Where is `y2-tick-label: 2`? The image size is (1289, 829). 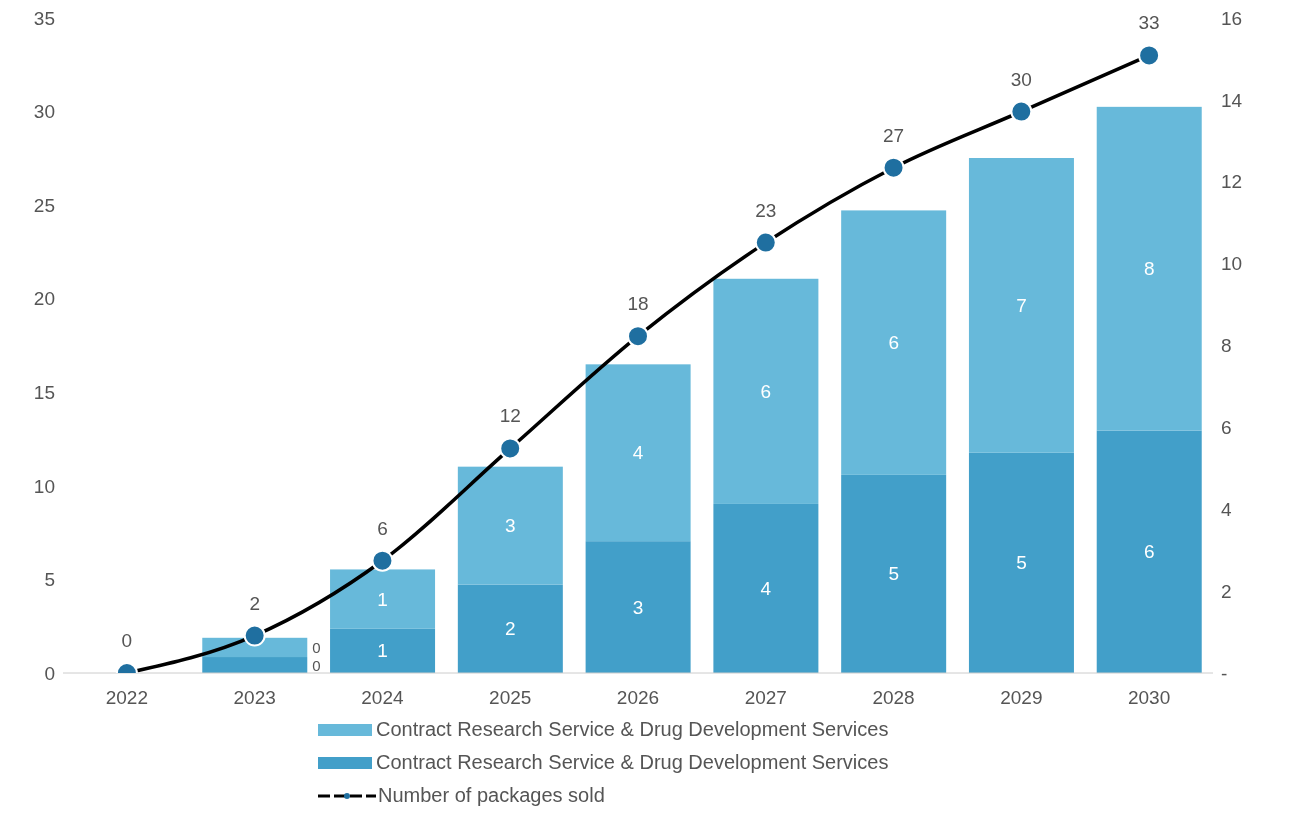 y2-tick-label: 2 is located at coordinates (1226, 591).